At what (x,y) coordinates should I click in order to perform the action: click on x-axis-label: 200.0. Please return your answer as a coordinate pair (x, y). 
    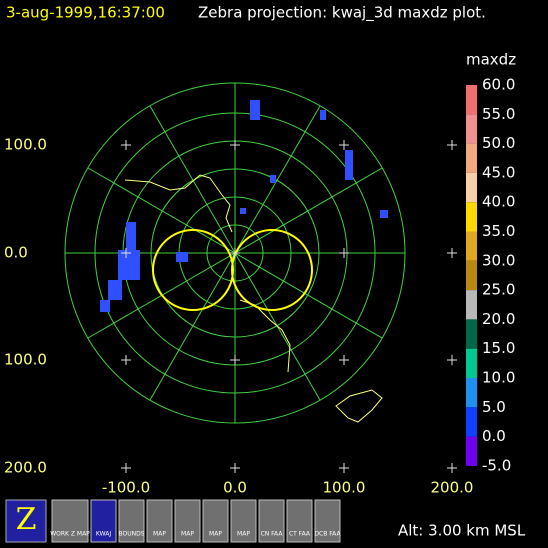
    Looking at the image, I should click on (452, 488).